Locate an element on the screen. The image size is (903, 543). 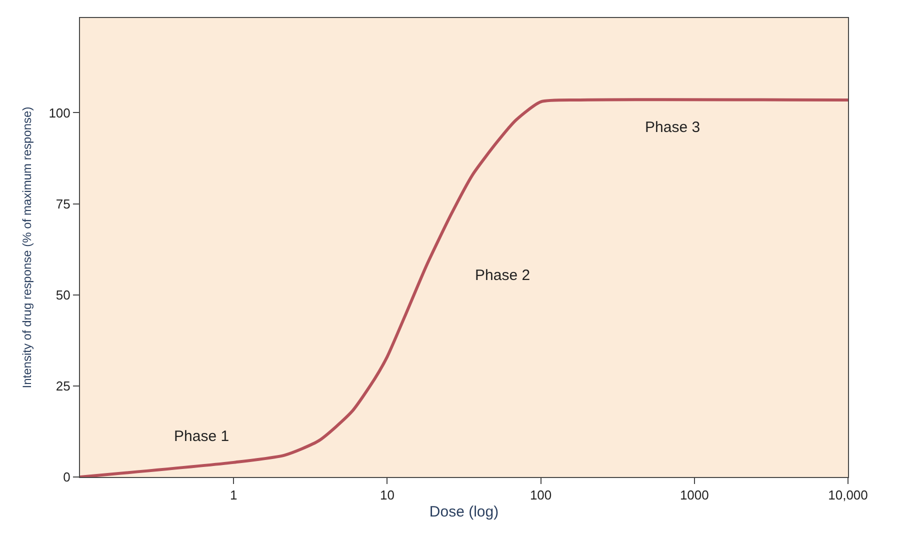
y-tick-label: 25 is located at coordinates (63, 386).